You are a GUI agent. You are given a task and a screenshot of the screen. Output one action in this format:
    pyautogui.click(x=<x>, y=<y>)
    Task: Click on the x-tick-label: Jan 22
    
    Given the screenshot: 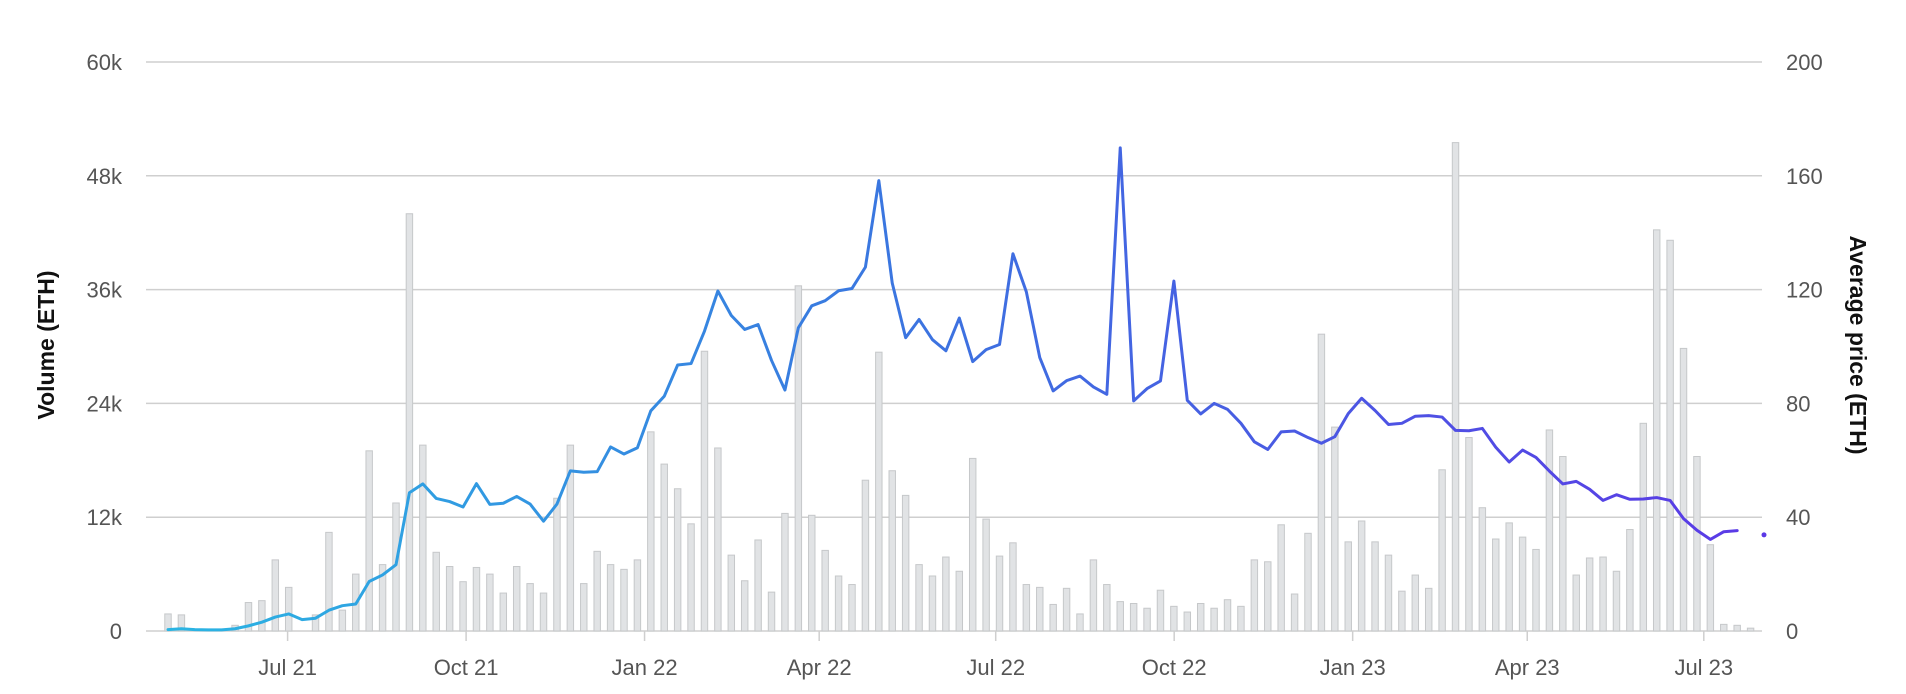 What is the action you would take?
    pyautogui.click(x=645, y=667)
    